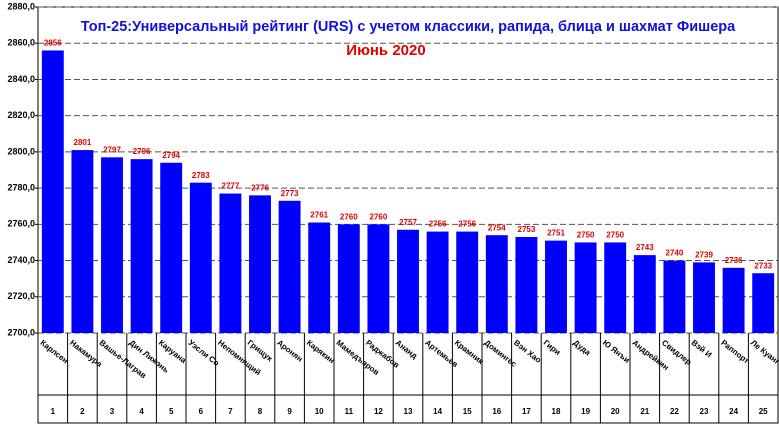  Describe the element at coordinates (112, 411) in the screenshot. I see `rank-label: 3` at that location.